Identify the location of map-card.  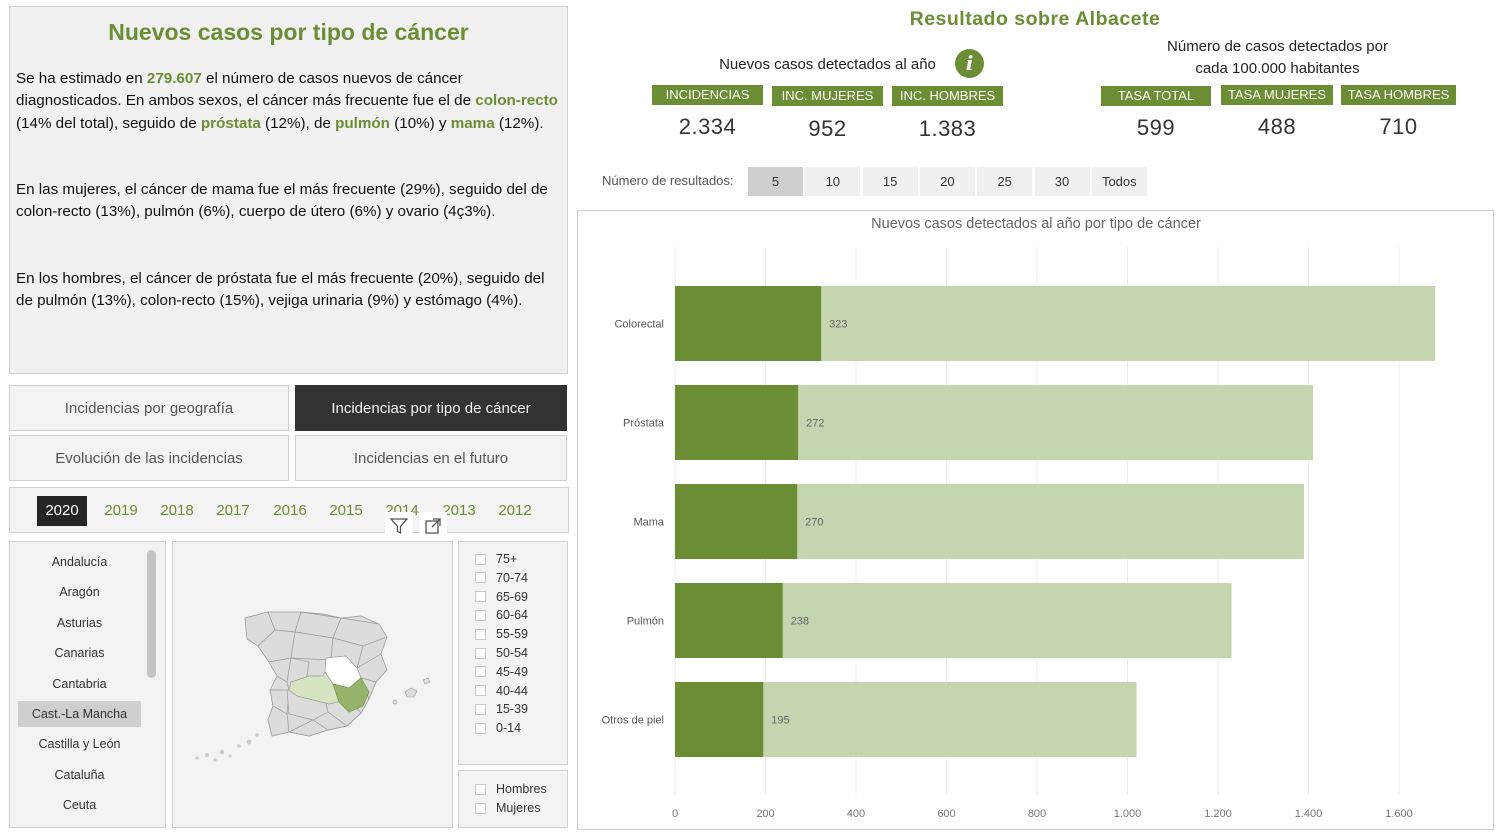
(312, 684).